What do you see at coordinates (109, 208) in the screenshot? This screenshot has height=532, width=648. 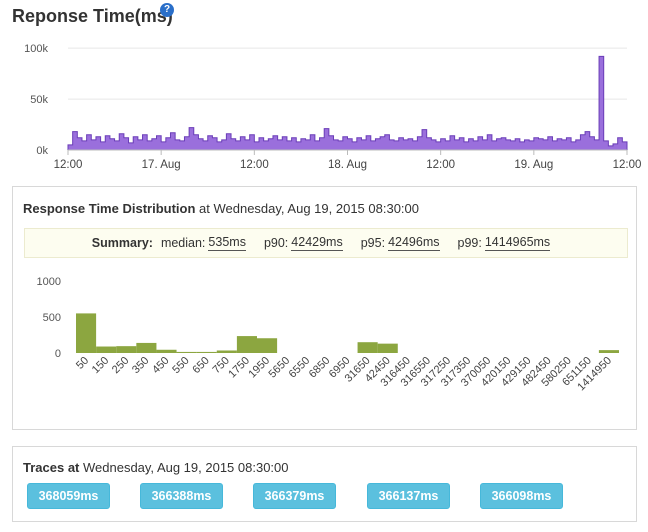 I see `distribution-title: Response Time Distribution` at bounding box center [109, 208].